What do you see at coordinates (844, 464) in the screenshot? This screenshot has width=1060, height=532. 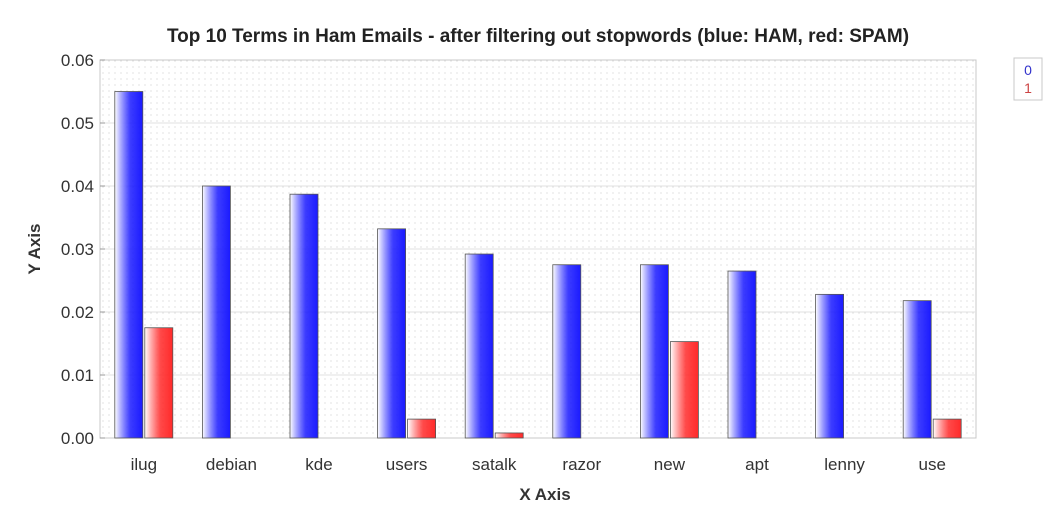 I see `x-tick-label: lenny` at bounding box center [844, 464].